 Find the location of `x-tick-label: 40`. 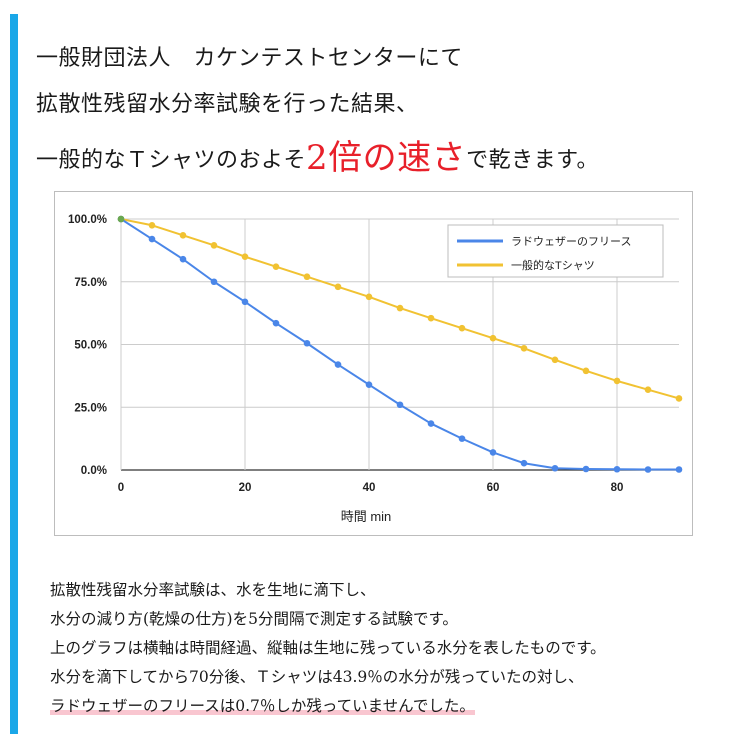

x-tick-label: 40 is located at coordinates (369, 488).